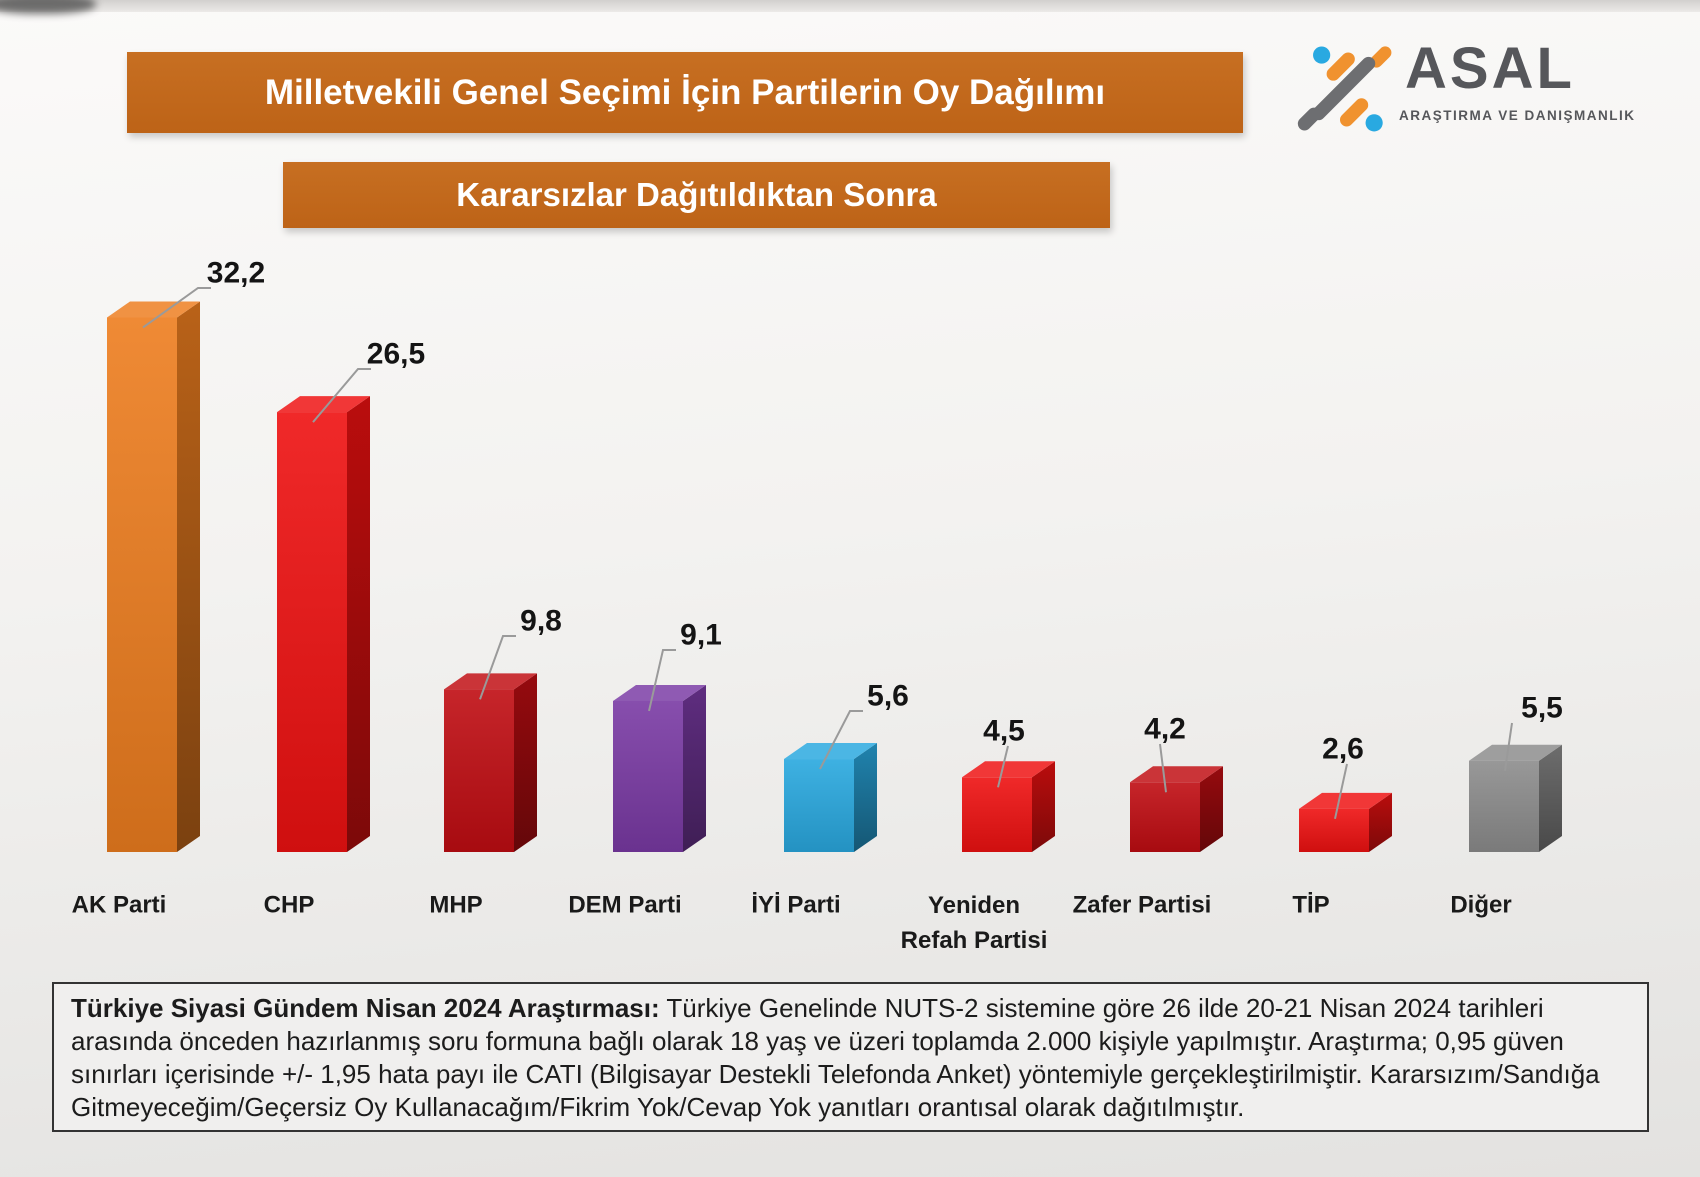 This screenshot has height=1177, width=1700. I want to click on logo-company-name: ASAL, so click(1490, 68).